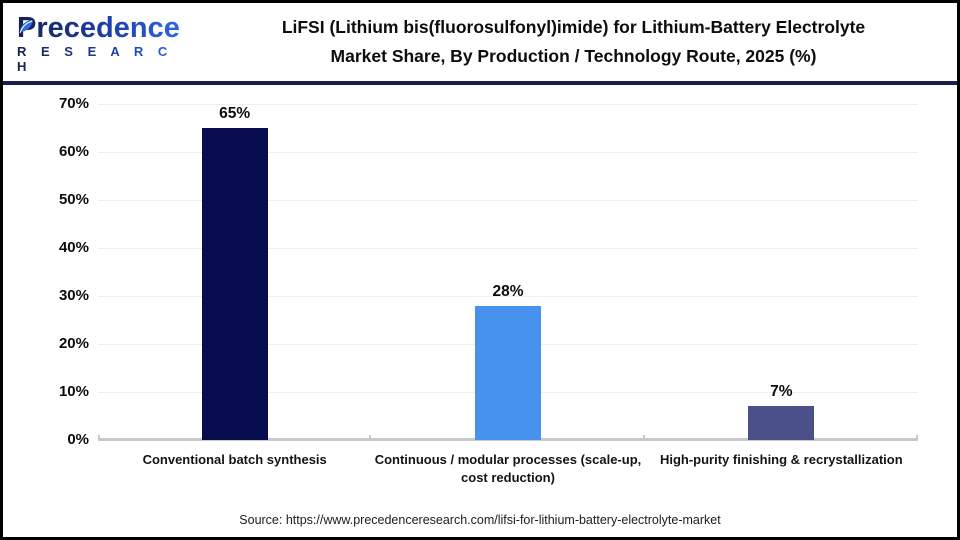 The image size is (960, 540). Describe the element at coordinates (102, 28) in the screenshot. I see `brand-name: Precedence` at that location.